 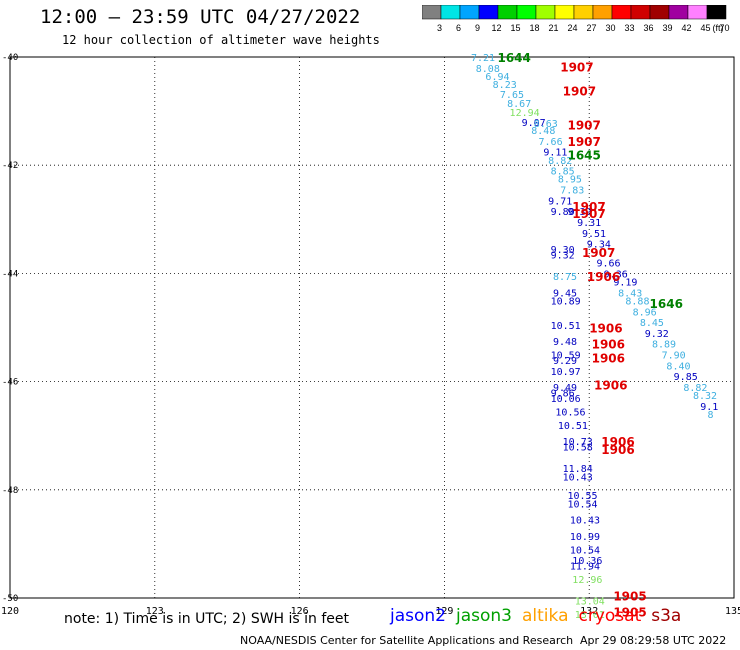 What do you see at coordinates (477, 28) in the screenshot?
I see `colorbar-tick-label: 9` at bounding box center [477, 28].